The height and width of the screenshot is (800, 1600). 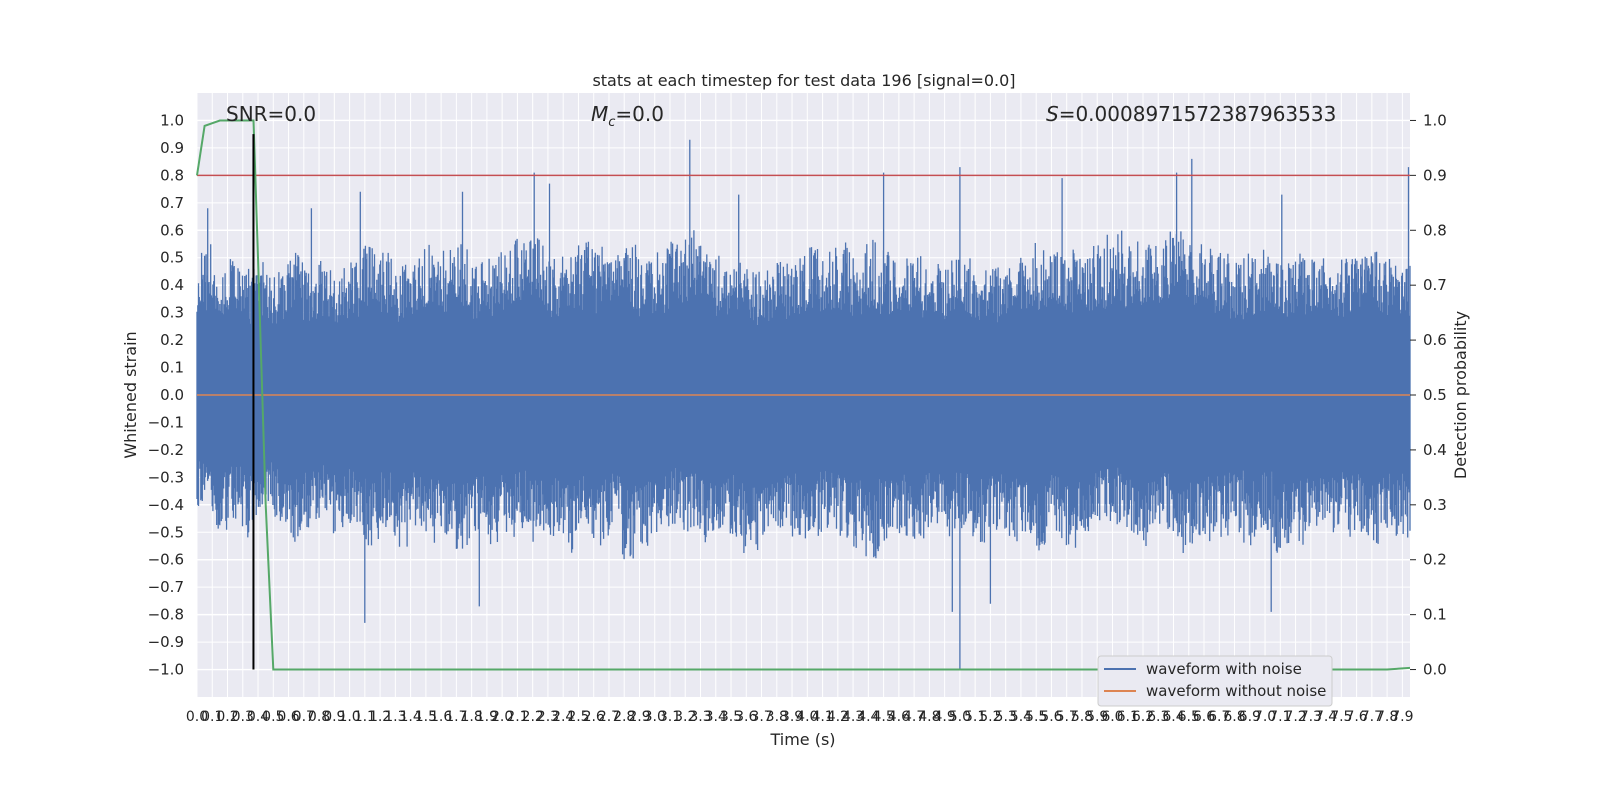 I want to click on y-tick-label-right: 0.0, so click(x=1435, y=670).